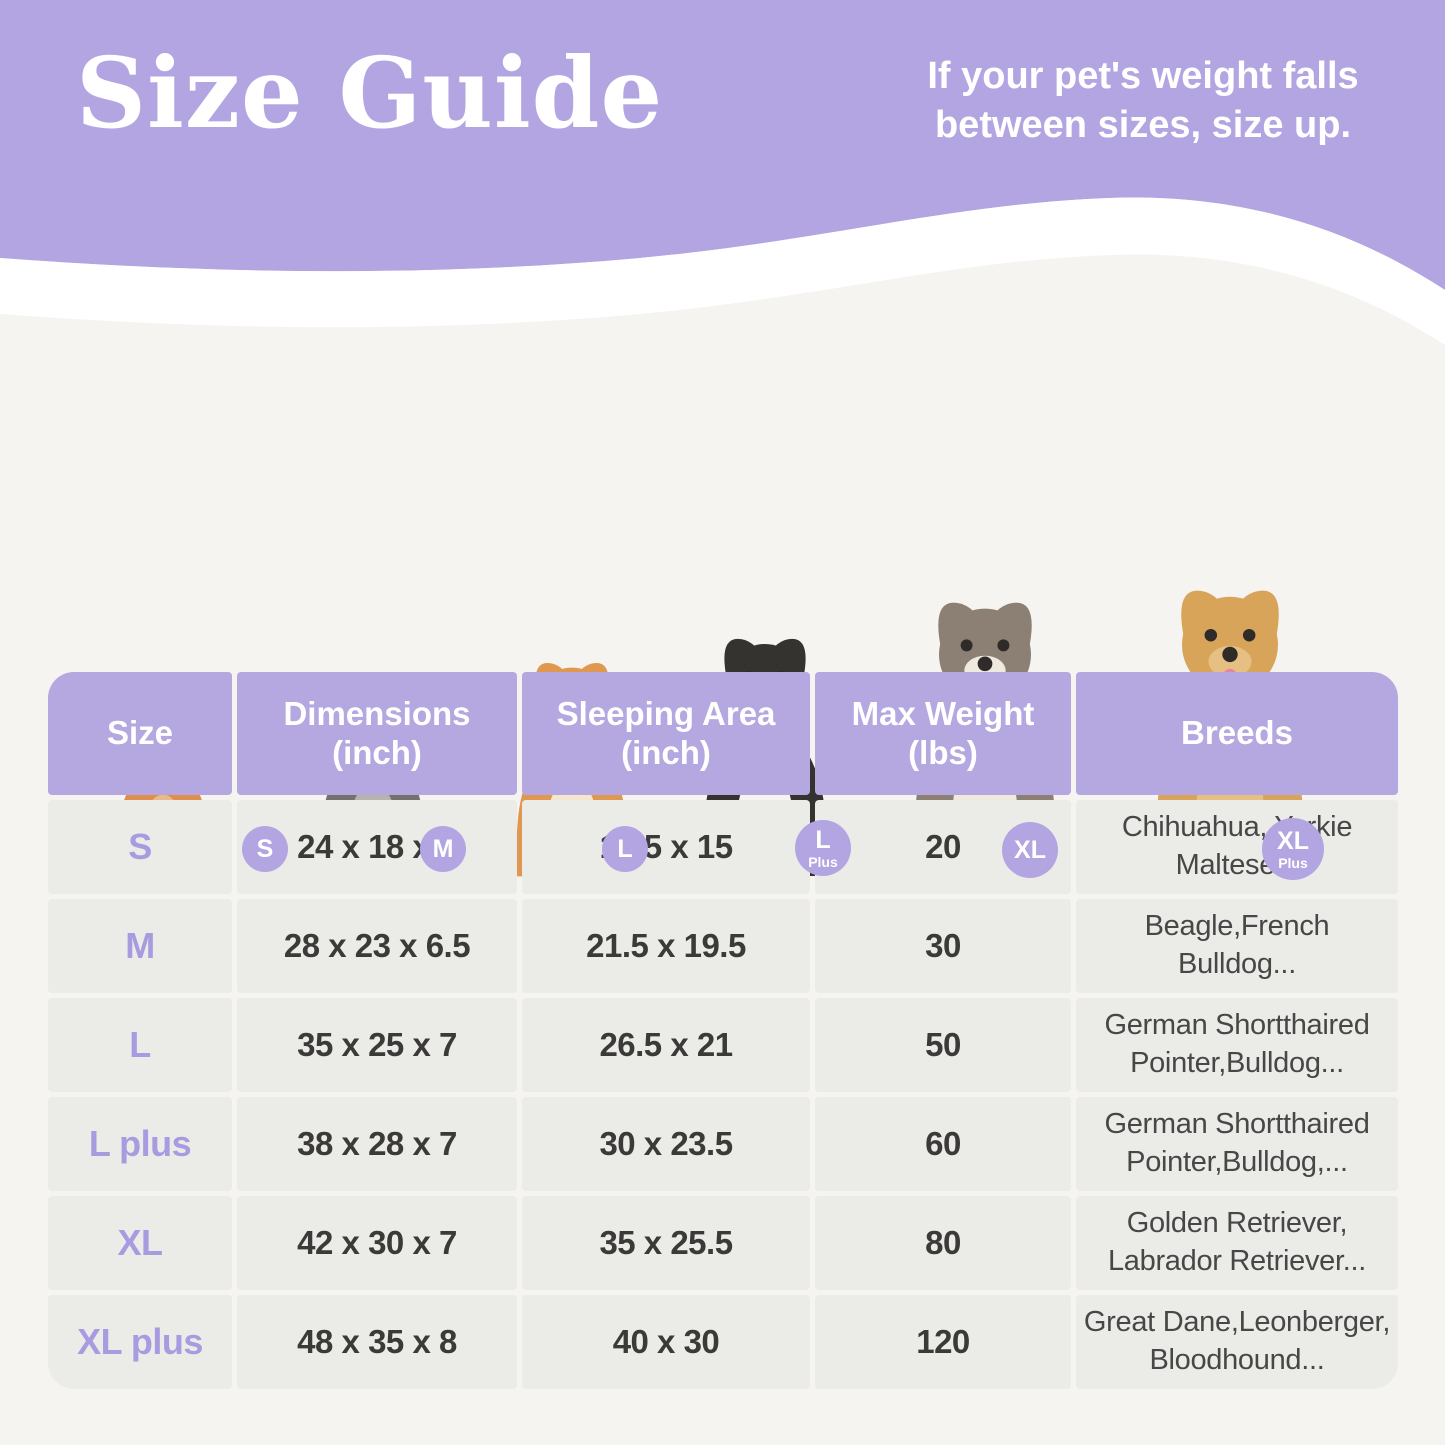 The image size is (1445, 1445). I want to click on table-cell-size: L, so click(140, 1045).